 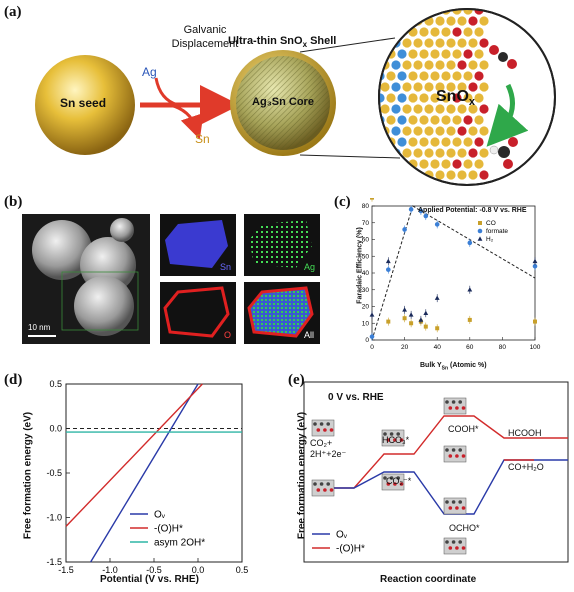 What do you see at coordinates (110, 570) in the screenshot?
I see `chart-d-xtick-label: -1.0` at bounding box center [110, 570].